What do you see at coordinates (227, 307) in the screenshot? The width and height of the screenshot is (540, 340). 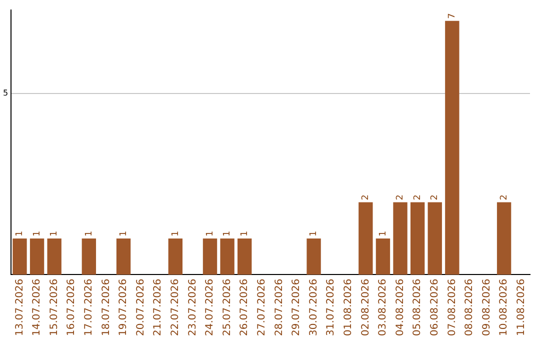 I see `x-tick-label: 25.07.2026` at bounding box center [227, 307].